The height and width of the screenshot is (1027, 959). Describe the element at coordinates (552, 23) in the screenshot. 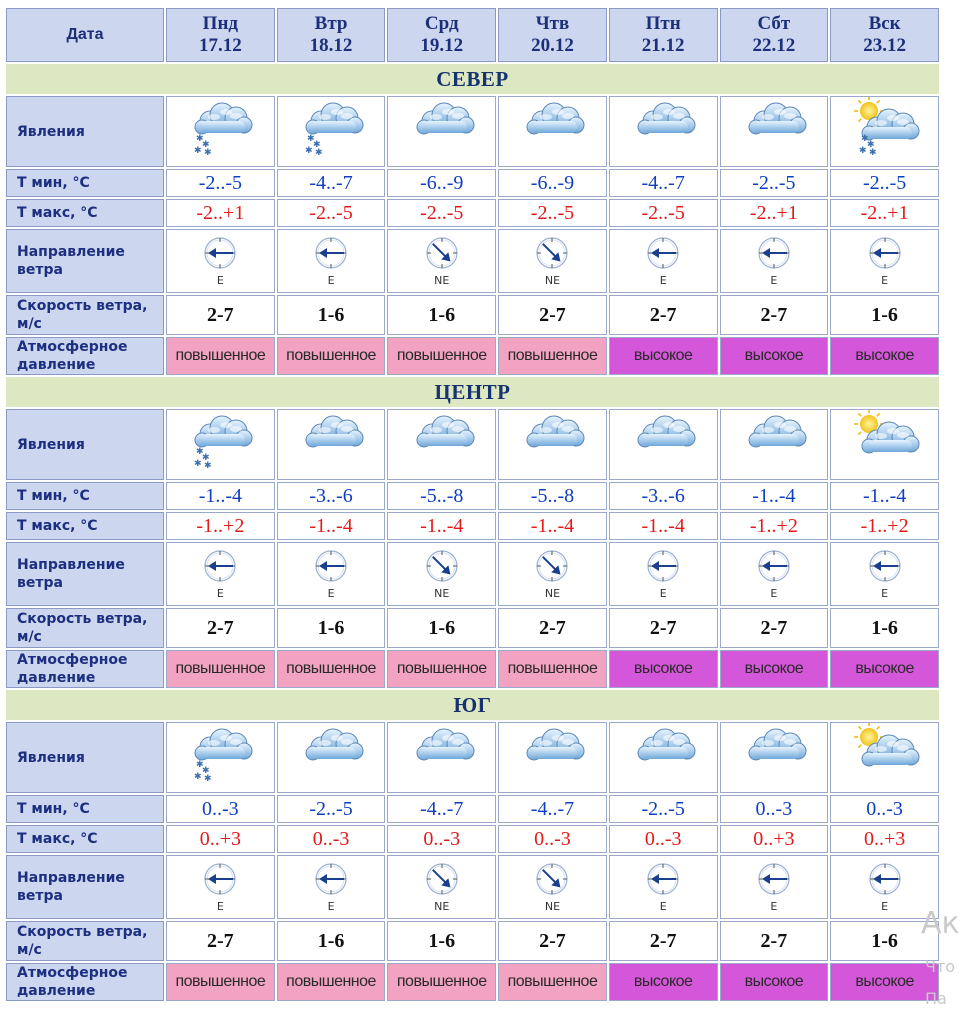

I see `day-of-week: Чтв` at that location.